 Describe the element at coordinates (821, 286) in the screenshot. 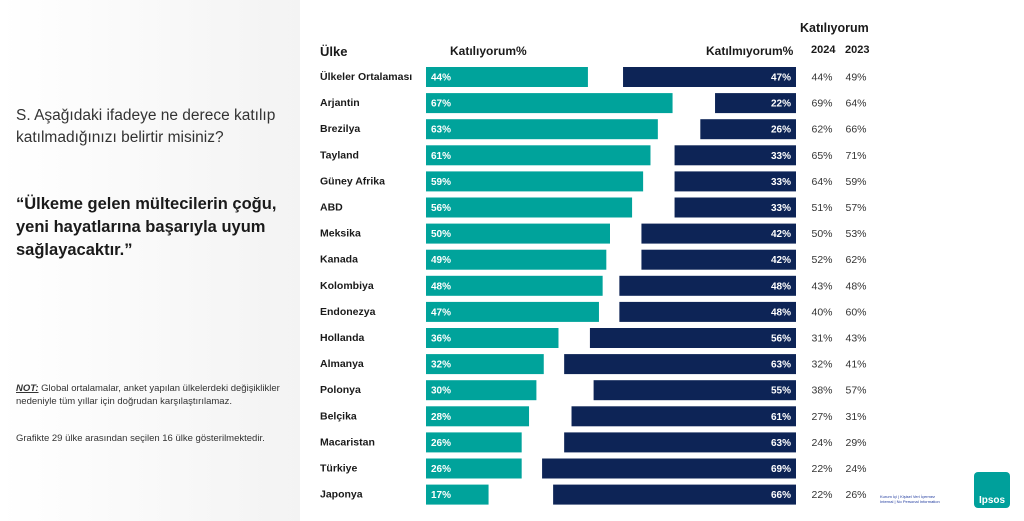

I see `agree-2024-value: 43%` at that location.